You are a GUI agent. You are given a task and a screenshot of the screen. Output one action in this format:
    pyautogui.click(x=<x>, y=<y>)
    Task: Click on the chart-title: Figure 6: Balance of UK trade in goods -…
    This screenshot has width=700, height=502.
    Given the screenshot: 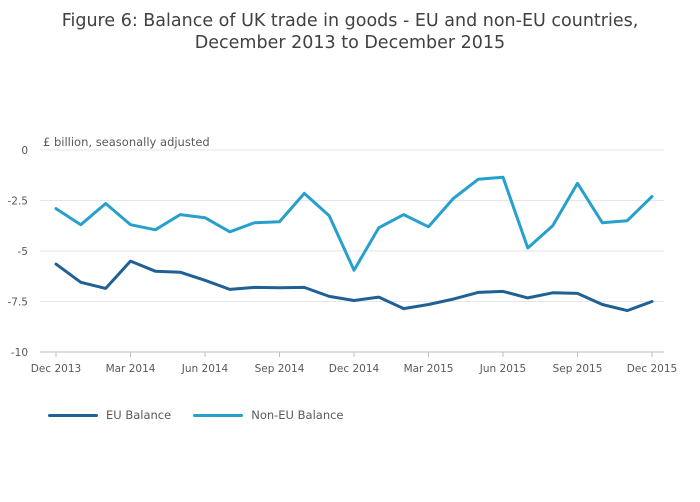 What is the action you would take?
    pyautogui.click(x=350, y=32)
    